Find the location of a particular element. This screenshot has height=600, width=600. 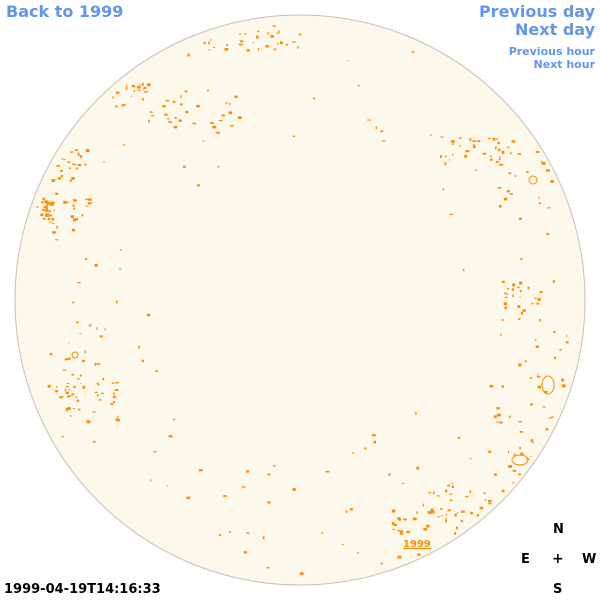

previous-day-link: Previous day is located at coordinates (536, 11).